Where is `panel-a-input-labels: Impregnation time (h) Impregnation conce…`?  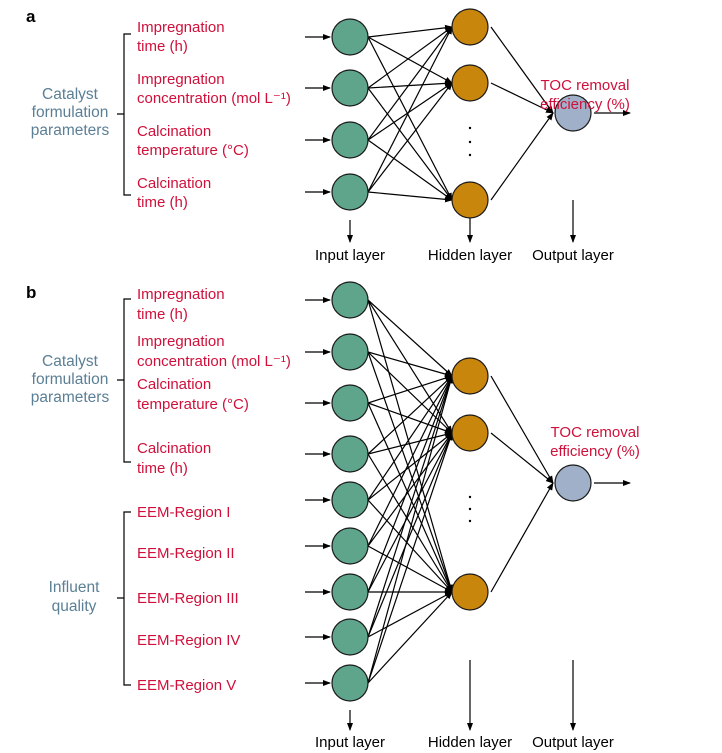
panel-a-input-labels: Impregnation time (h) Impregnation conce… is located at coordinates (214, 115).